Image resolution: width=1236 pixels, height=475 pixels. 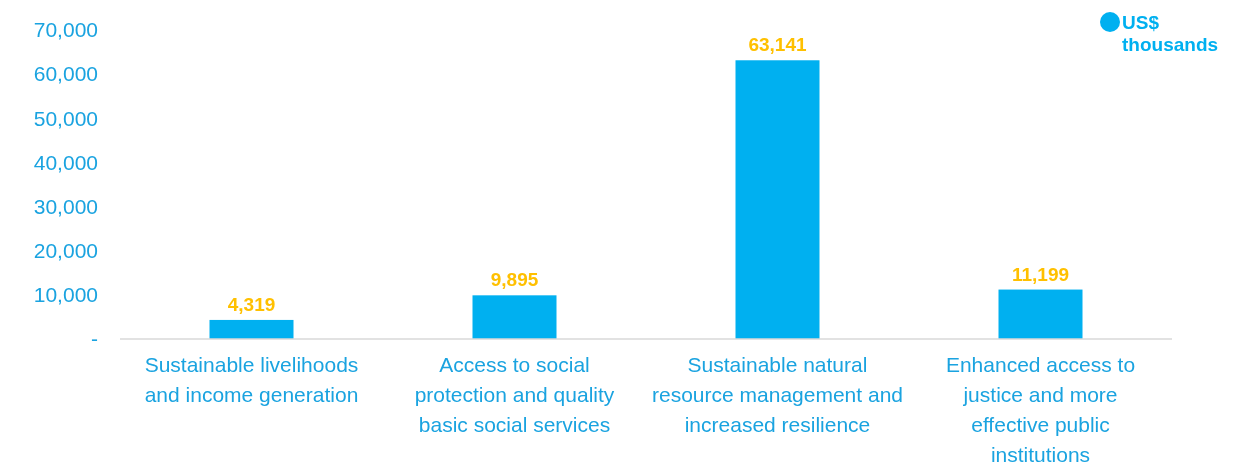 I want to click on text: 11,199, so click(x=1040, y=274).